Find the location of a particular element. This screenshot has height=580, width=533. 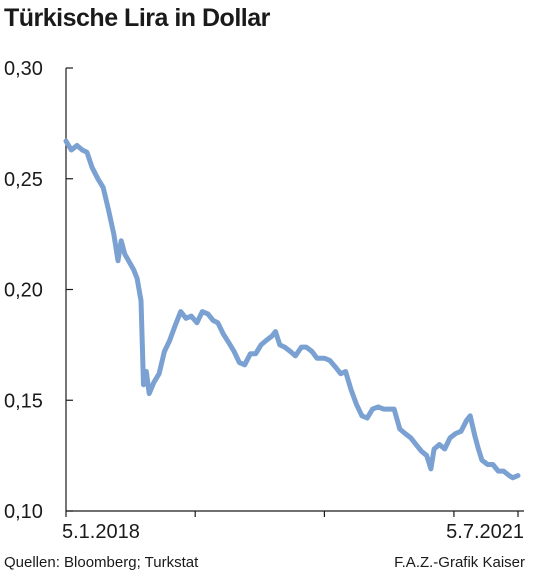

y-tick-label: 0,20 is located at coordinates (23, 291).